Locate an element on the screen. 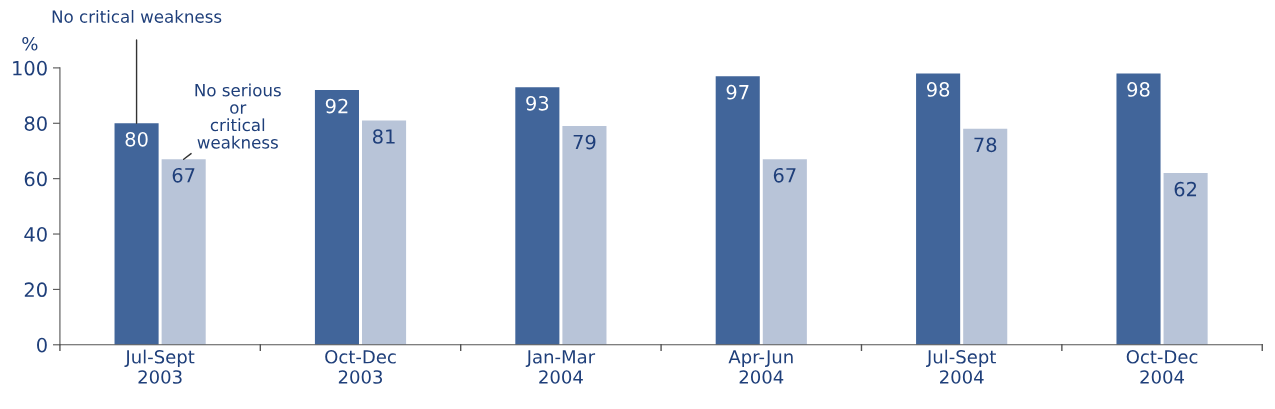 The width and height of the screenshot is (1275, 409). data-label: 78 is located at coordinates (985, 145).